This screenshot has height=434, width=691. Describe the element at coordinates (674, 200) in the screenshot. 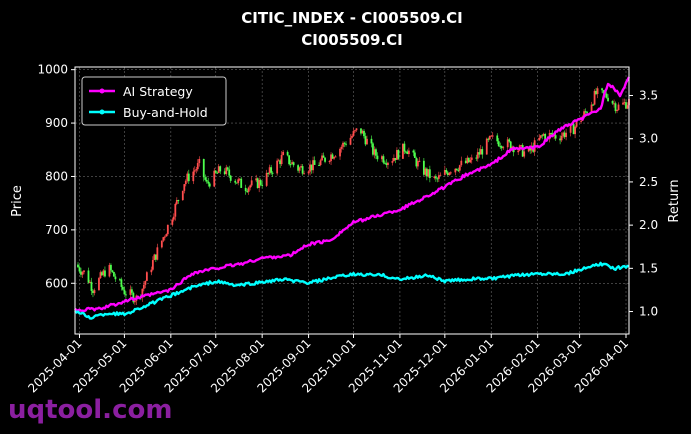

I see `y2-axis-label: Return` at that location.